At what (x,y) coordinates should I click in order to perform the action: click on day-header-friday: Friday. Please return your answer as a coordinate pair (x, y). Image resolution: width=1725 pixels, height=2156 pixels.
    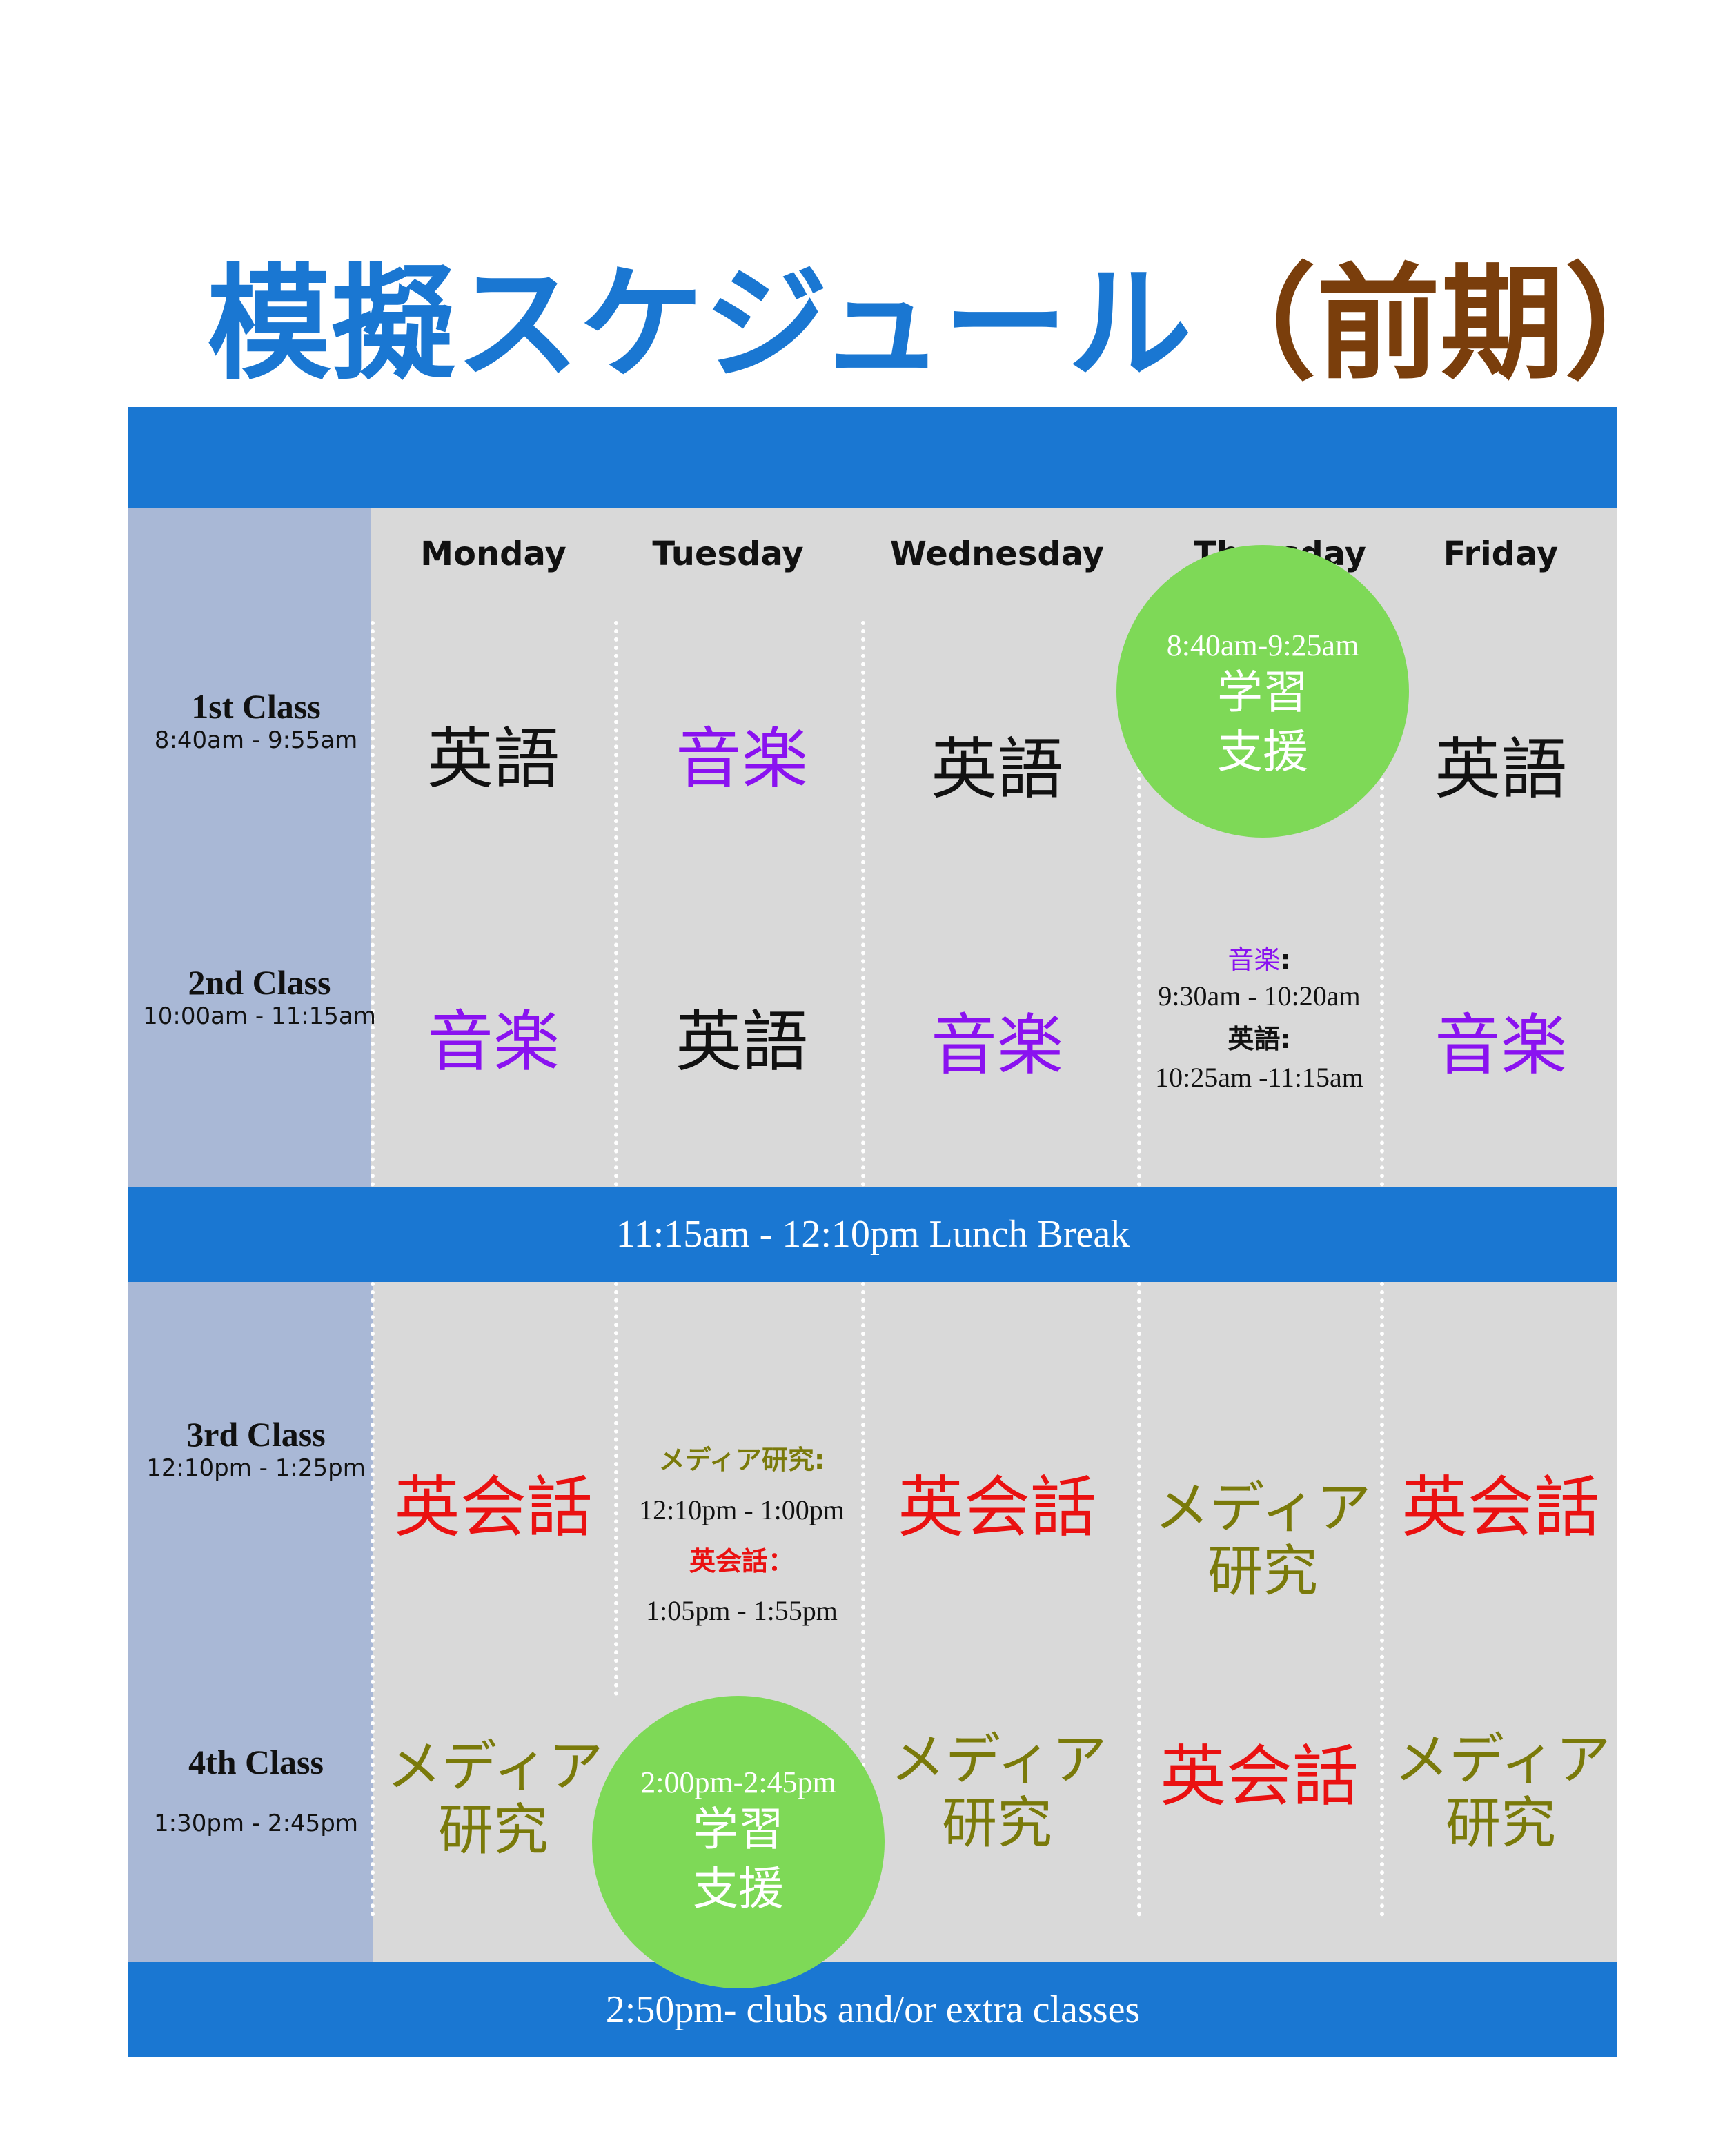
    Looking at the image, I should click on (1501, 554).